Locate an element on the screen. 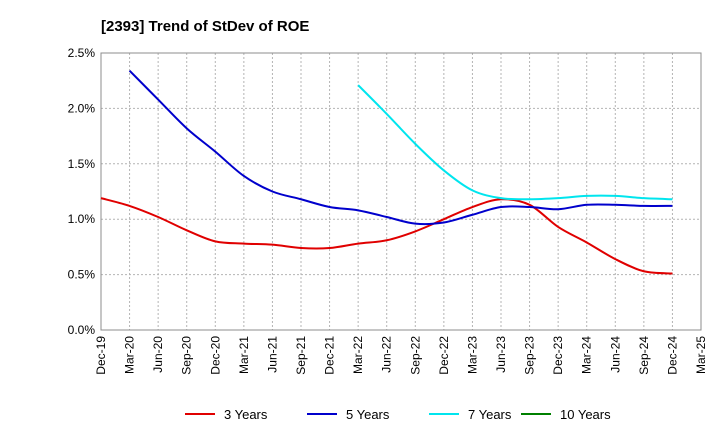  x-tick-label: Dec-23 is located at coordinates (558, 355).